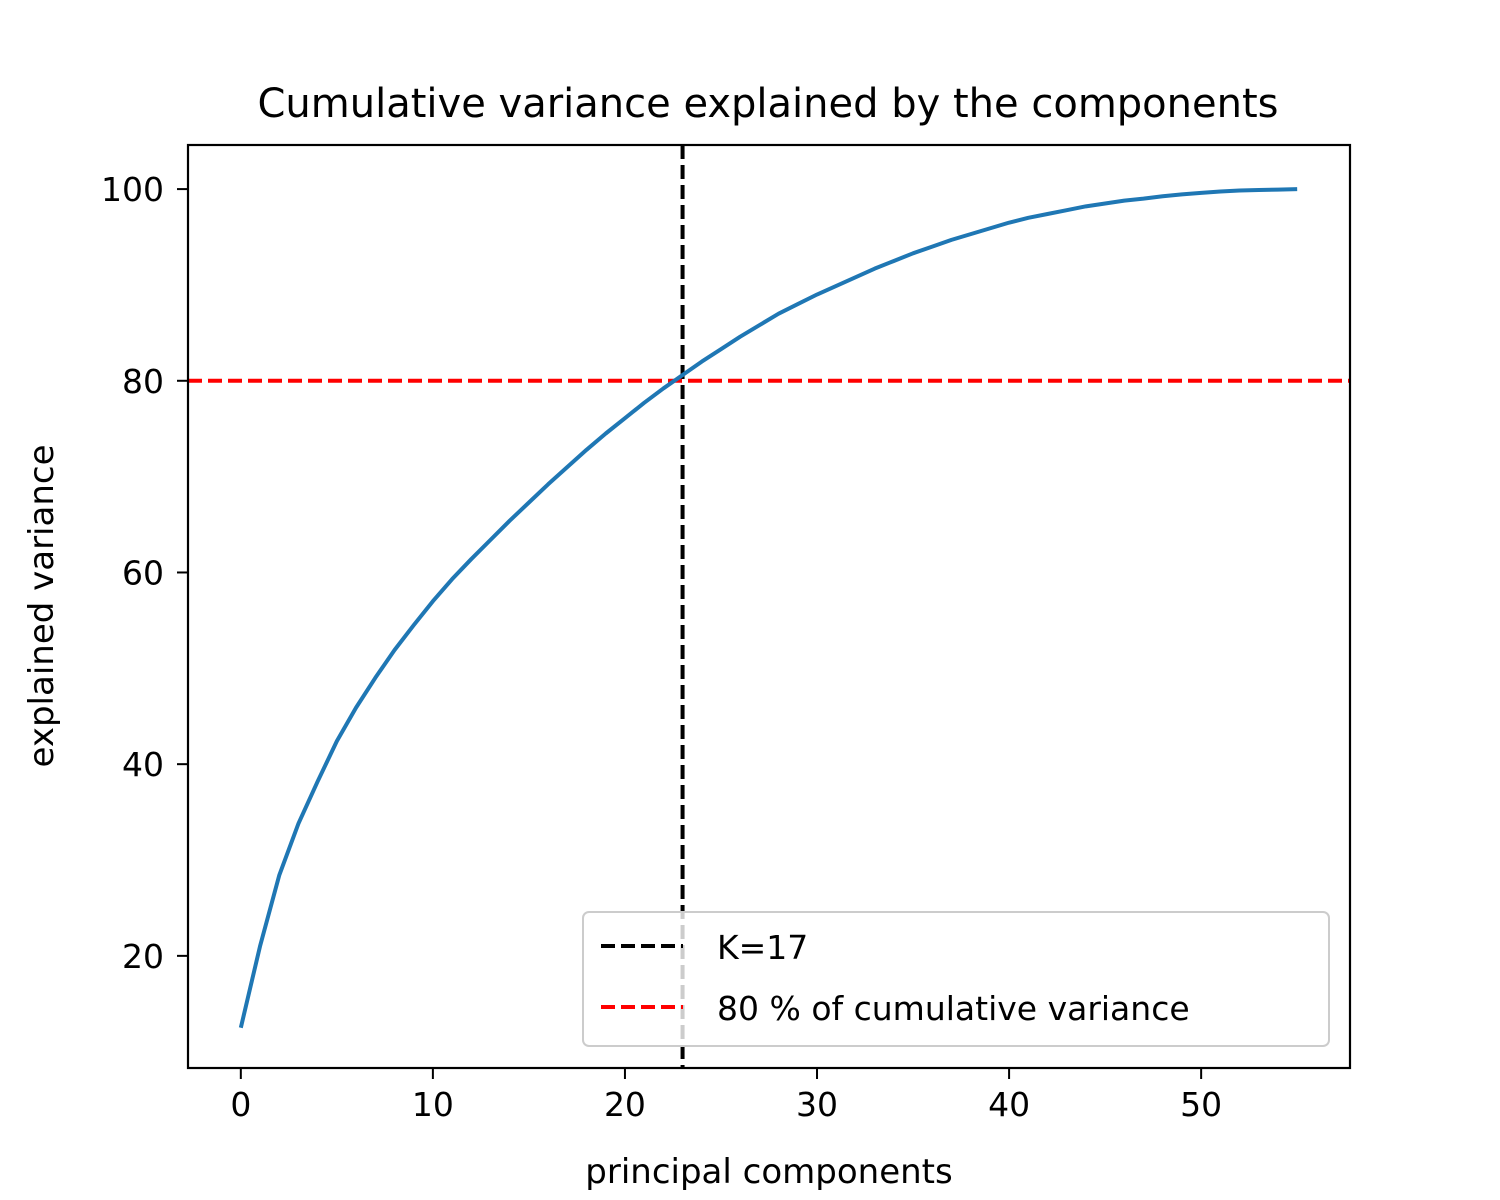 This screenshot has width=1500, height=1200. I want to click on y-tick-label: 80, so click(143, 381).